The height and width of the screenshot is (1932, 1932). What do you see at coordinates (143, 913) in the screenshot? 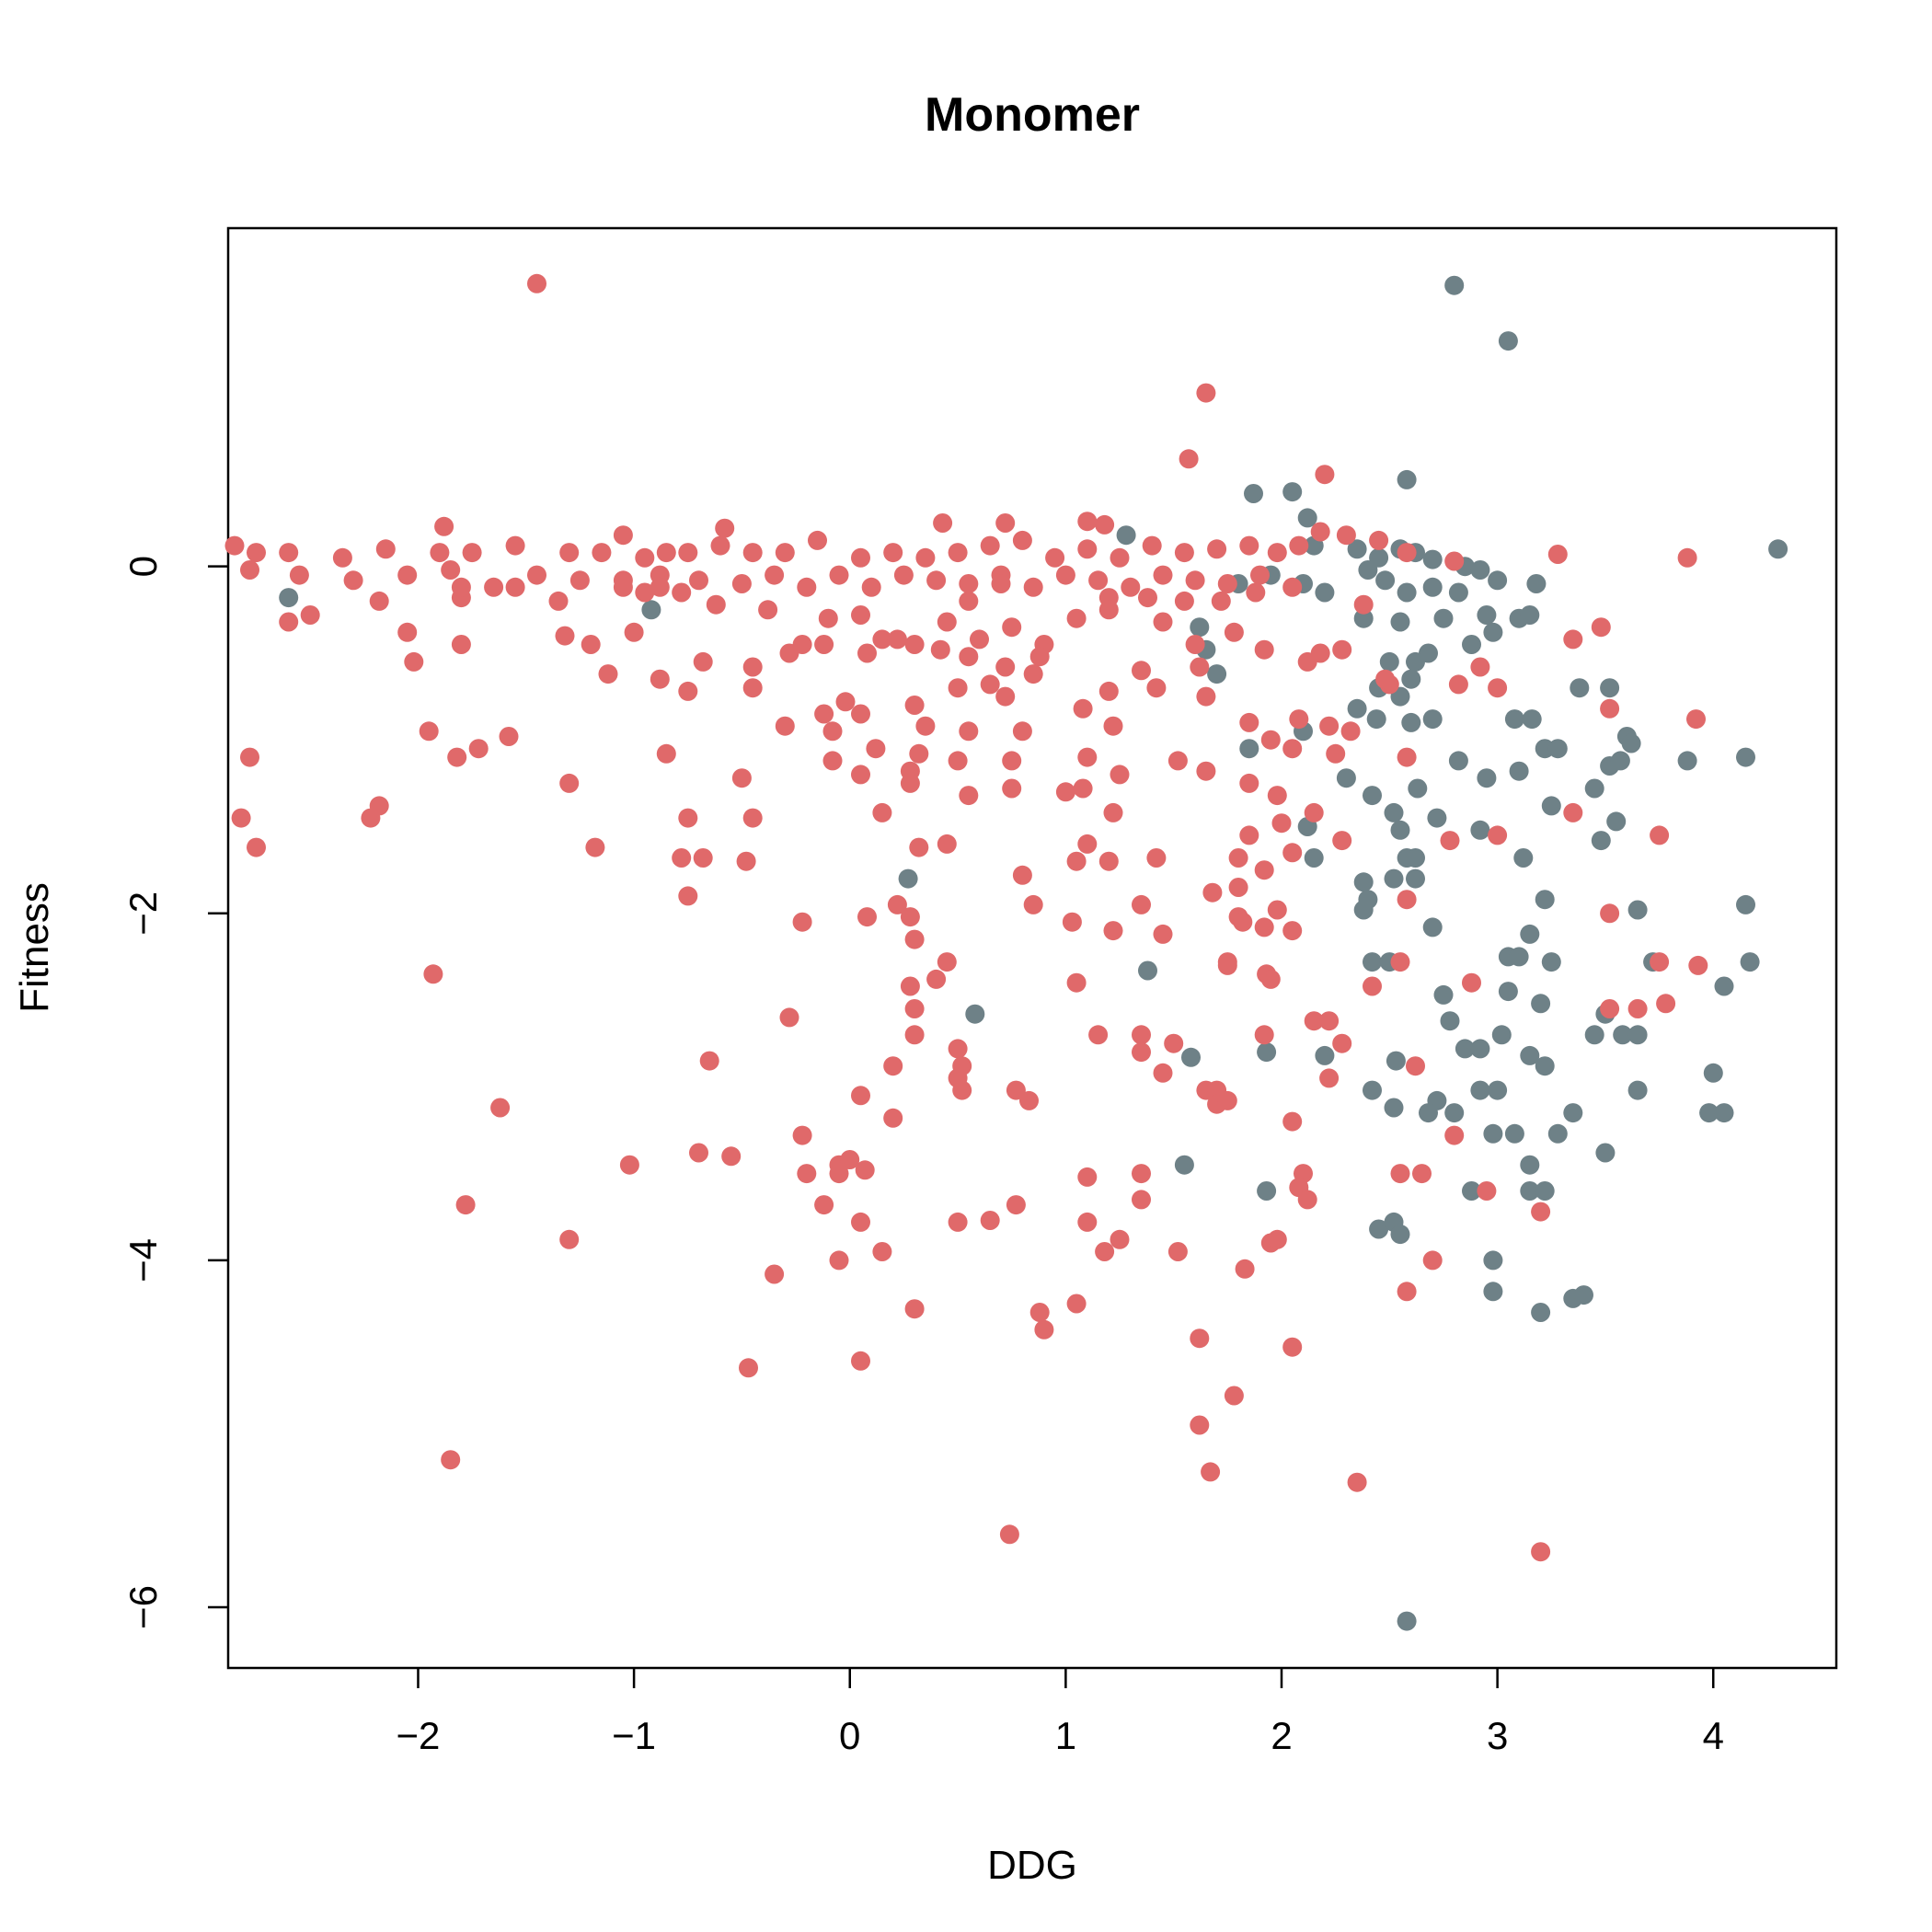
I see `y-tick-label: −2` at bounding box center [143, 913].